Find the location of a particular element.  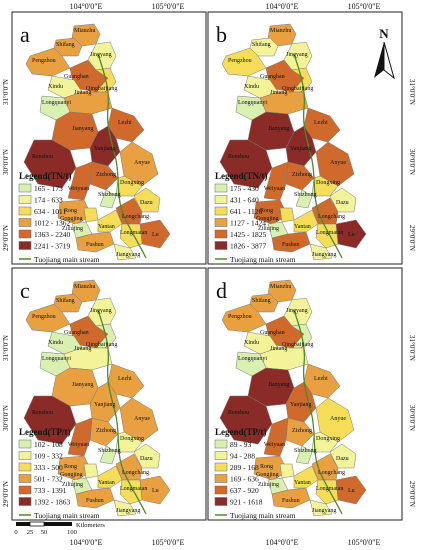

legend-class-label: 634 - 1011 is located at coordinates (50, 211).